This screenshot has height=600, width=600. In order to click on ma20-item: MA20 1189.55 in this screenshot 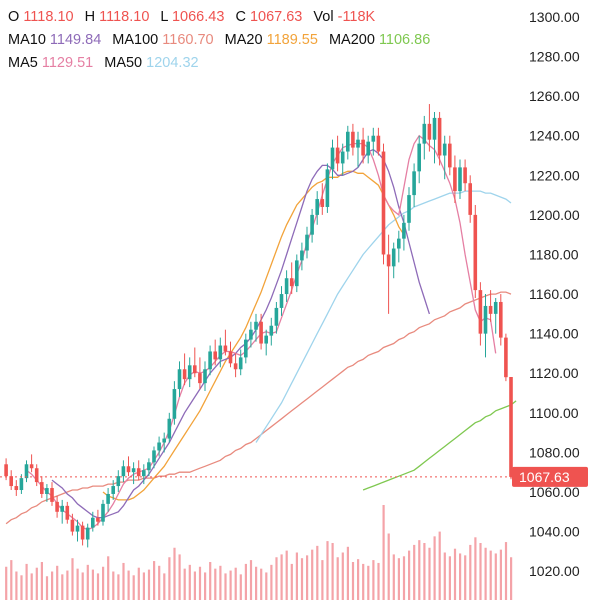, I will do `click(275, 40)`.